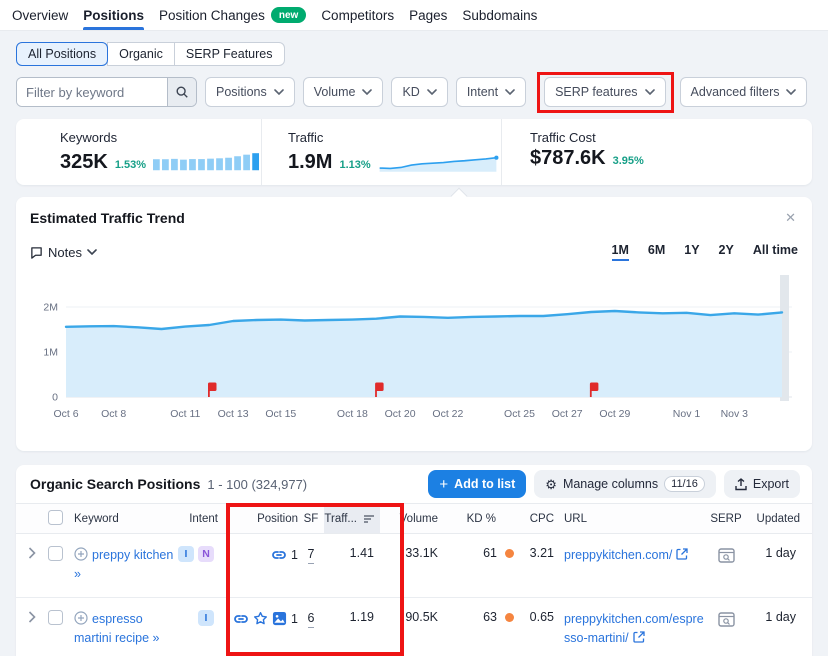 The height and width of the screenshot is (656, 828). I want to click on column-cpc: CPC, so click(541, 518).